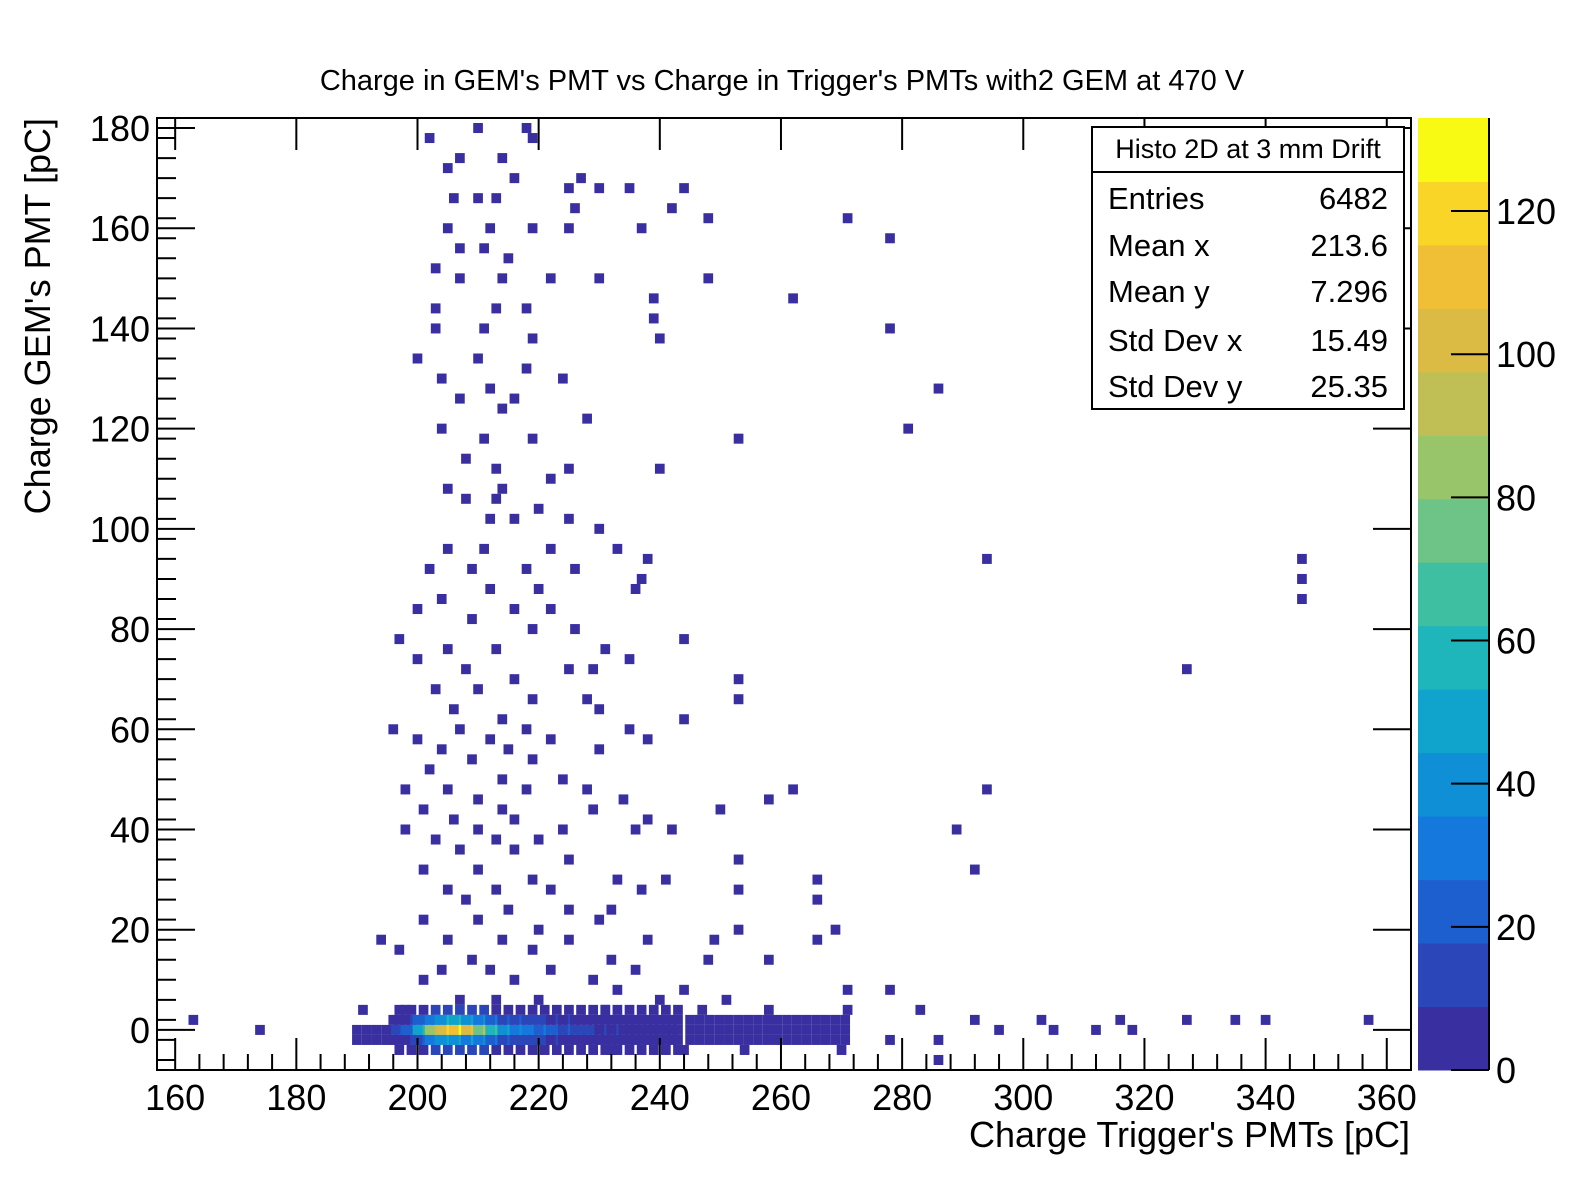  What do you see at coordinates (296, 1097) in the screenshot?
I see `x-tick-label: 180` at bounding box center [296, 1097].